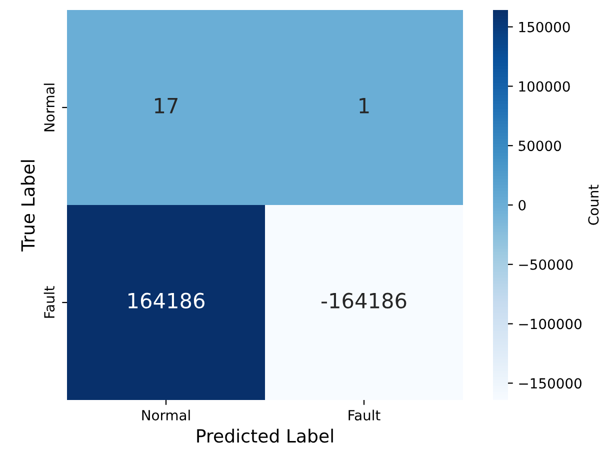 Image resolution: width=611 pixels, height=449 pixels. What do you see at coordinates (546, 264) in the screenshot?
I see `color-bar-label: −50000` at bounding box center [546, 264].